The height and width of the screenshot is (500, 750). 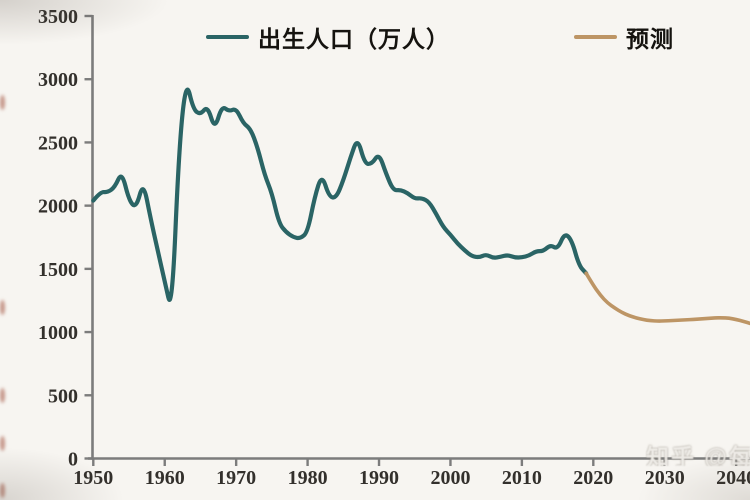 I want to click on x-tick-label: 1950, so click(x=93, y=478).